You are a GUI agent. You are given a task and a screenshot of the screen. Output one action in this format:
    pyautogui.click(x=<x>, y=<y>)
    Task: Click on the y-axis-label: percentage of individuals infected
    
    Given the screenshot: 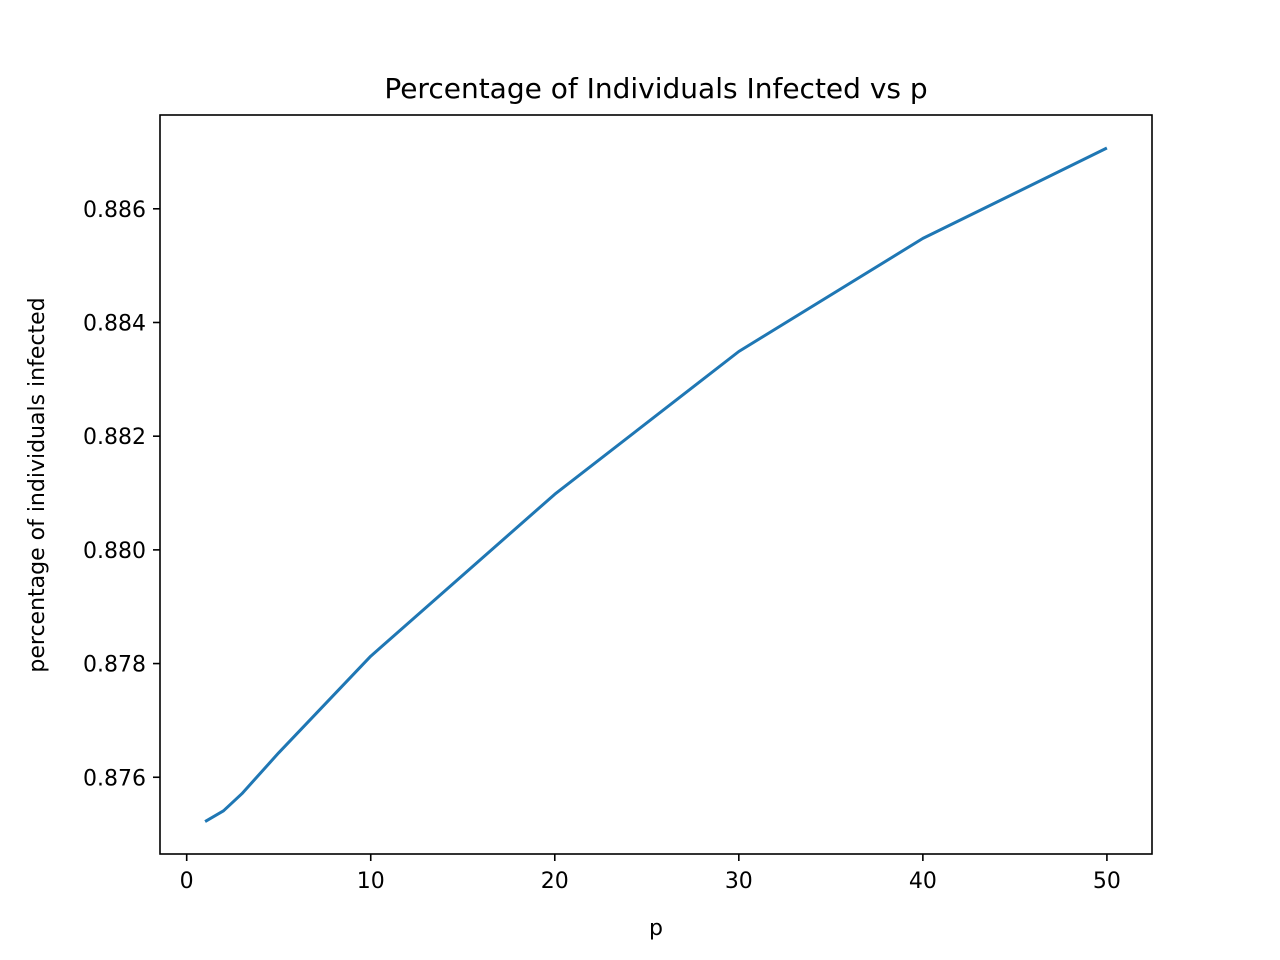 What is the action you would take?
    pyautogui.click(x=37, y=484)
    